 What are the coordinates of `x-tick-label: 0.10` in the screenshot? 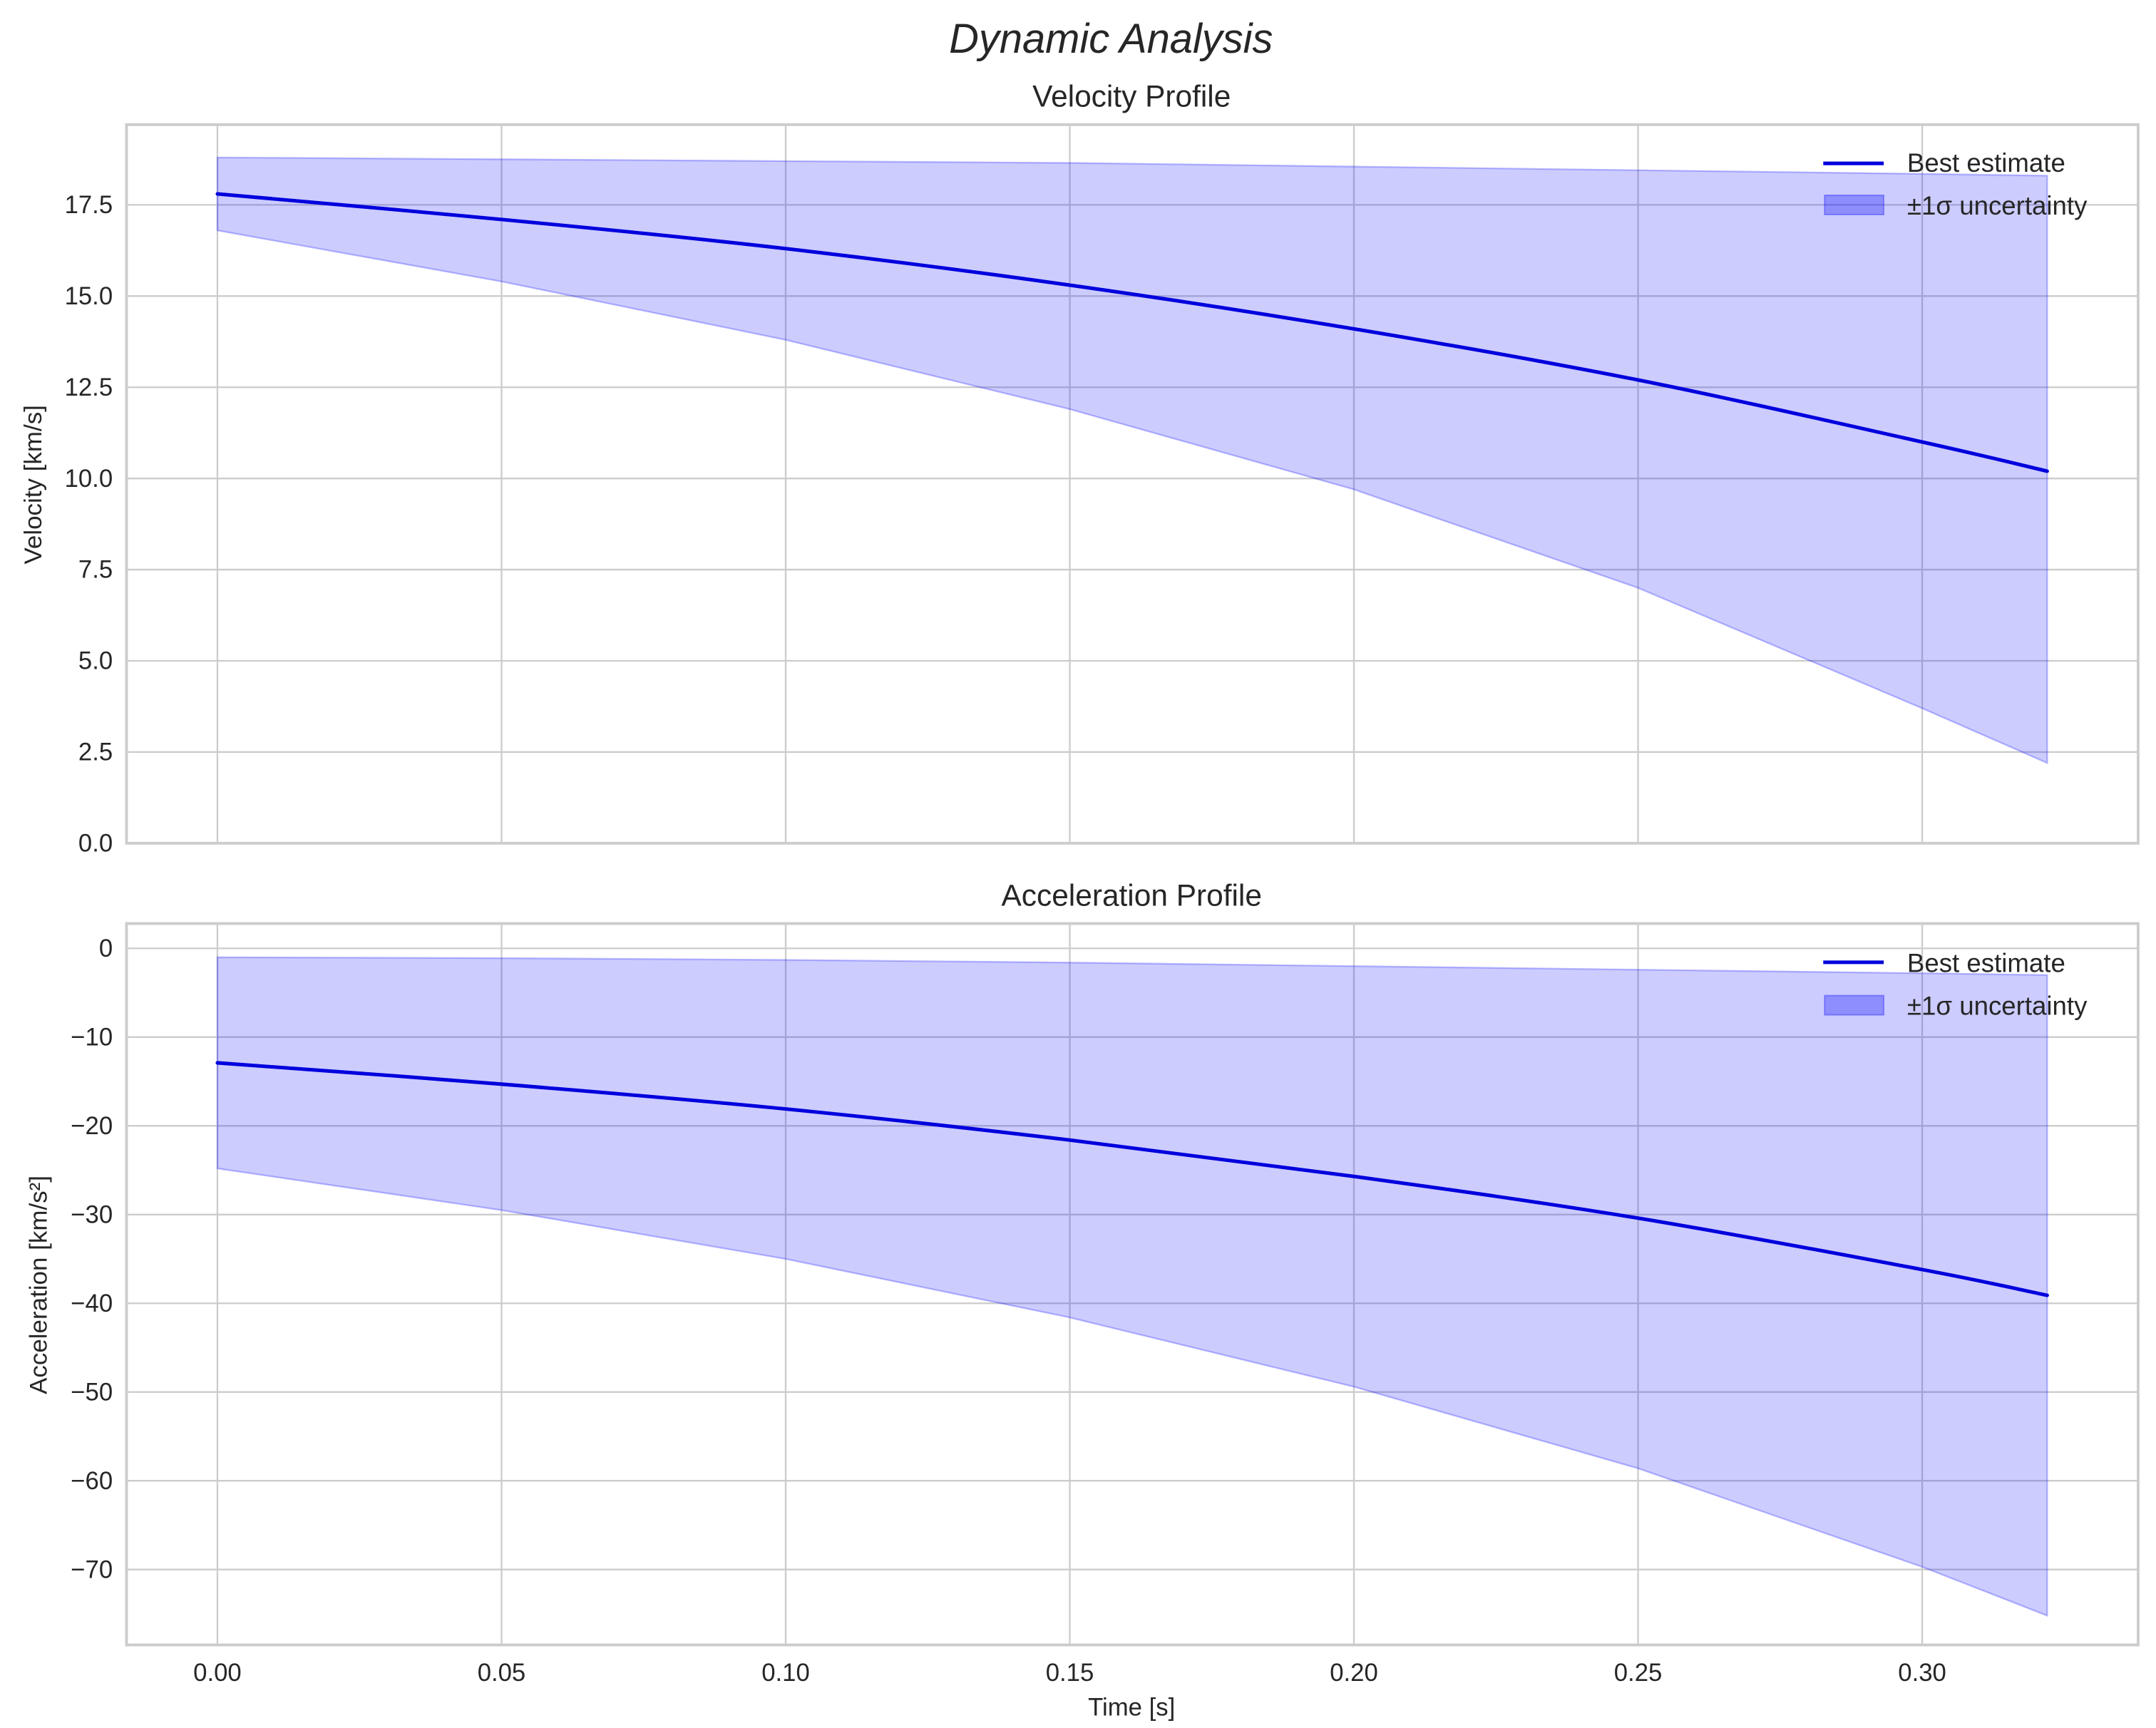 It's located at (785, 1673).